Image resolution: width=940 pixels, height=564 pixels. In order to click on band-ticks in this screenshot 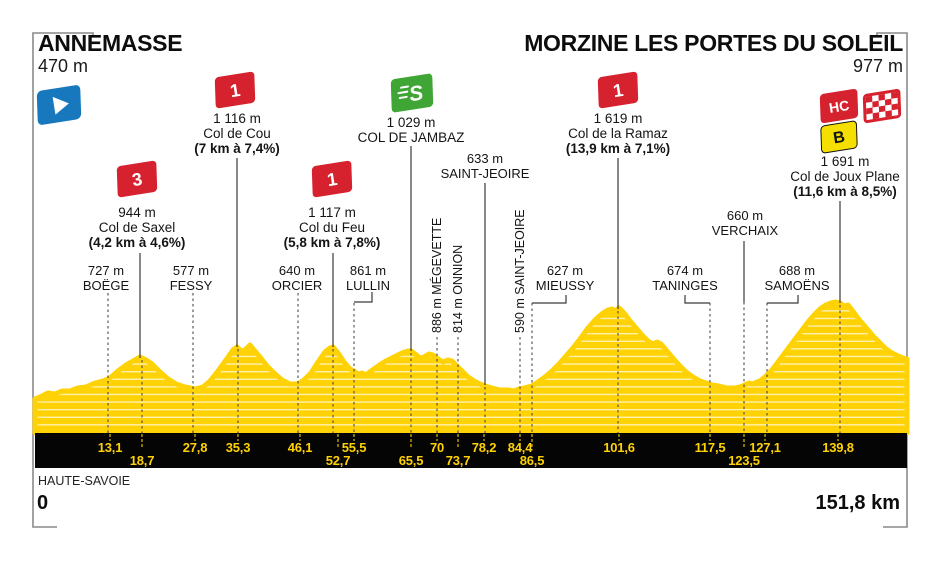, I will do `click(474, 441)`.